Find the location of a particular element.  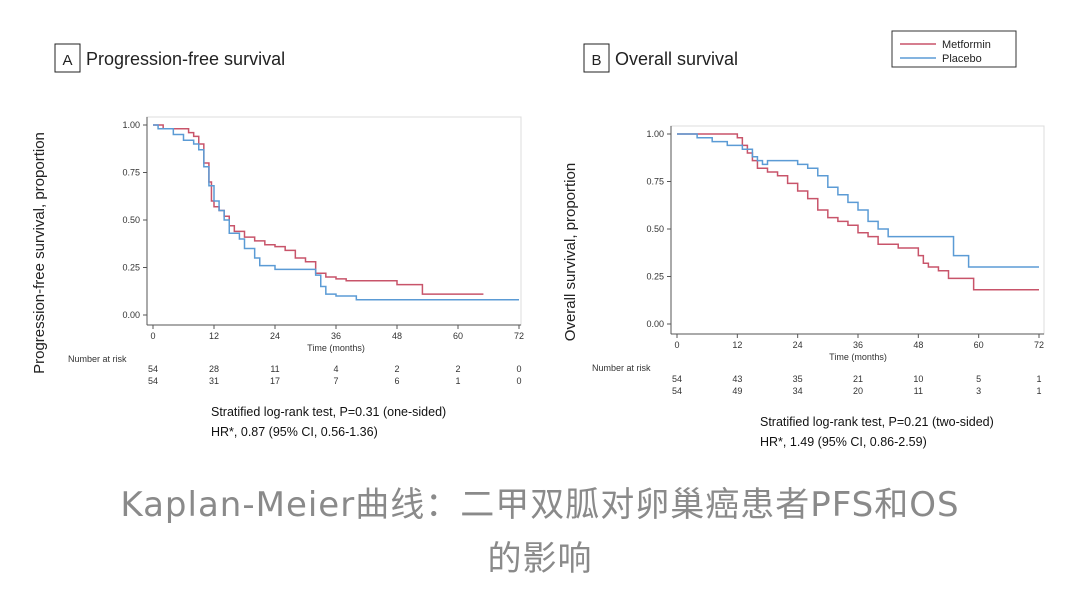

pfs-chart-title: Progression-free survival is located at coordinates (185, 59).